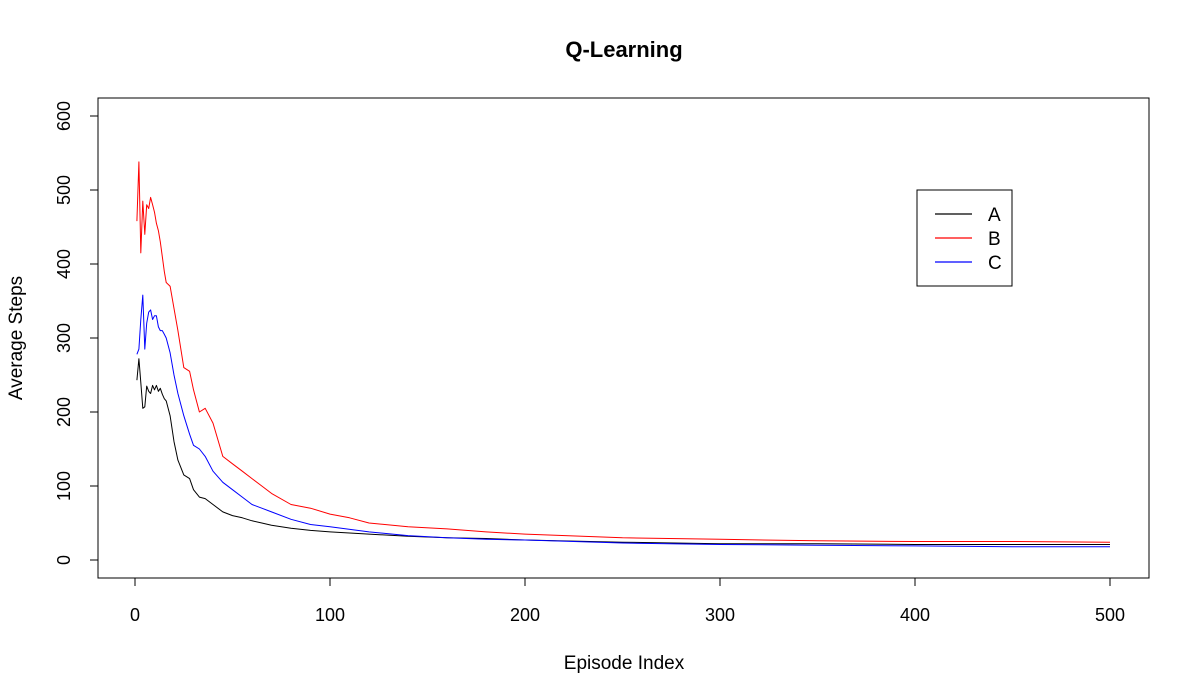 The image size is (1200, 700). What do you see at coordinates (135, 615) in the screenshot?
I see `x-tick-label: 0` at bounding box center [135, 615].